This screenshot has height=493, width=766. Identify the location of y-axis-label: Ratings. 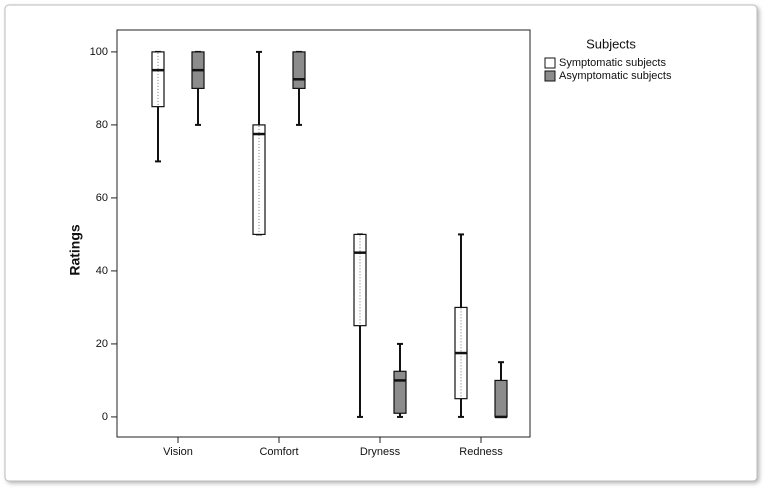
(75, 250).